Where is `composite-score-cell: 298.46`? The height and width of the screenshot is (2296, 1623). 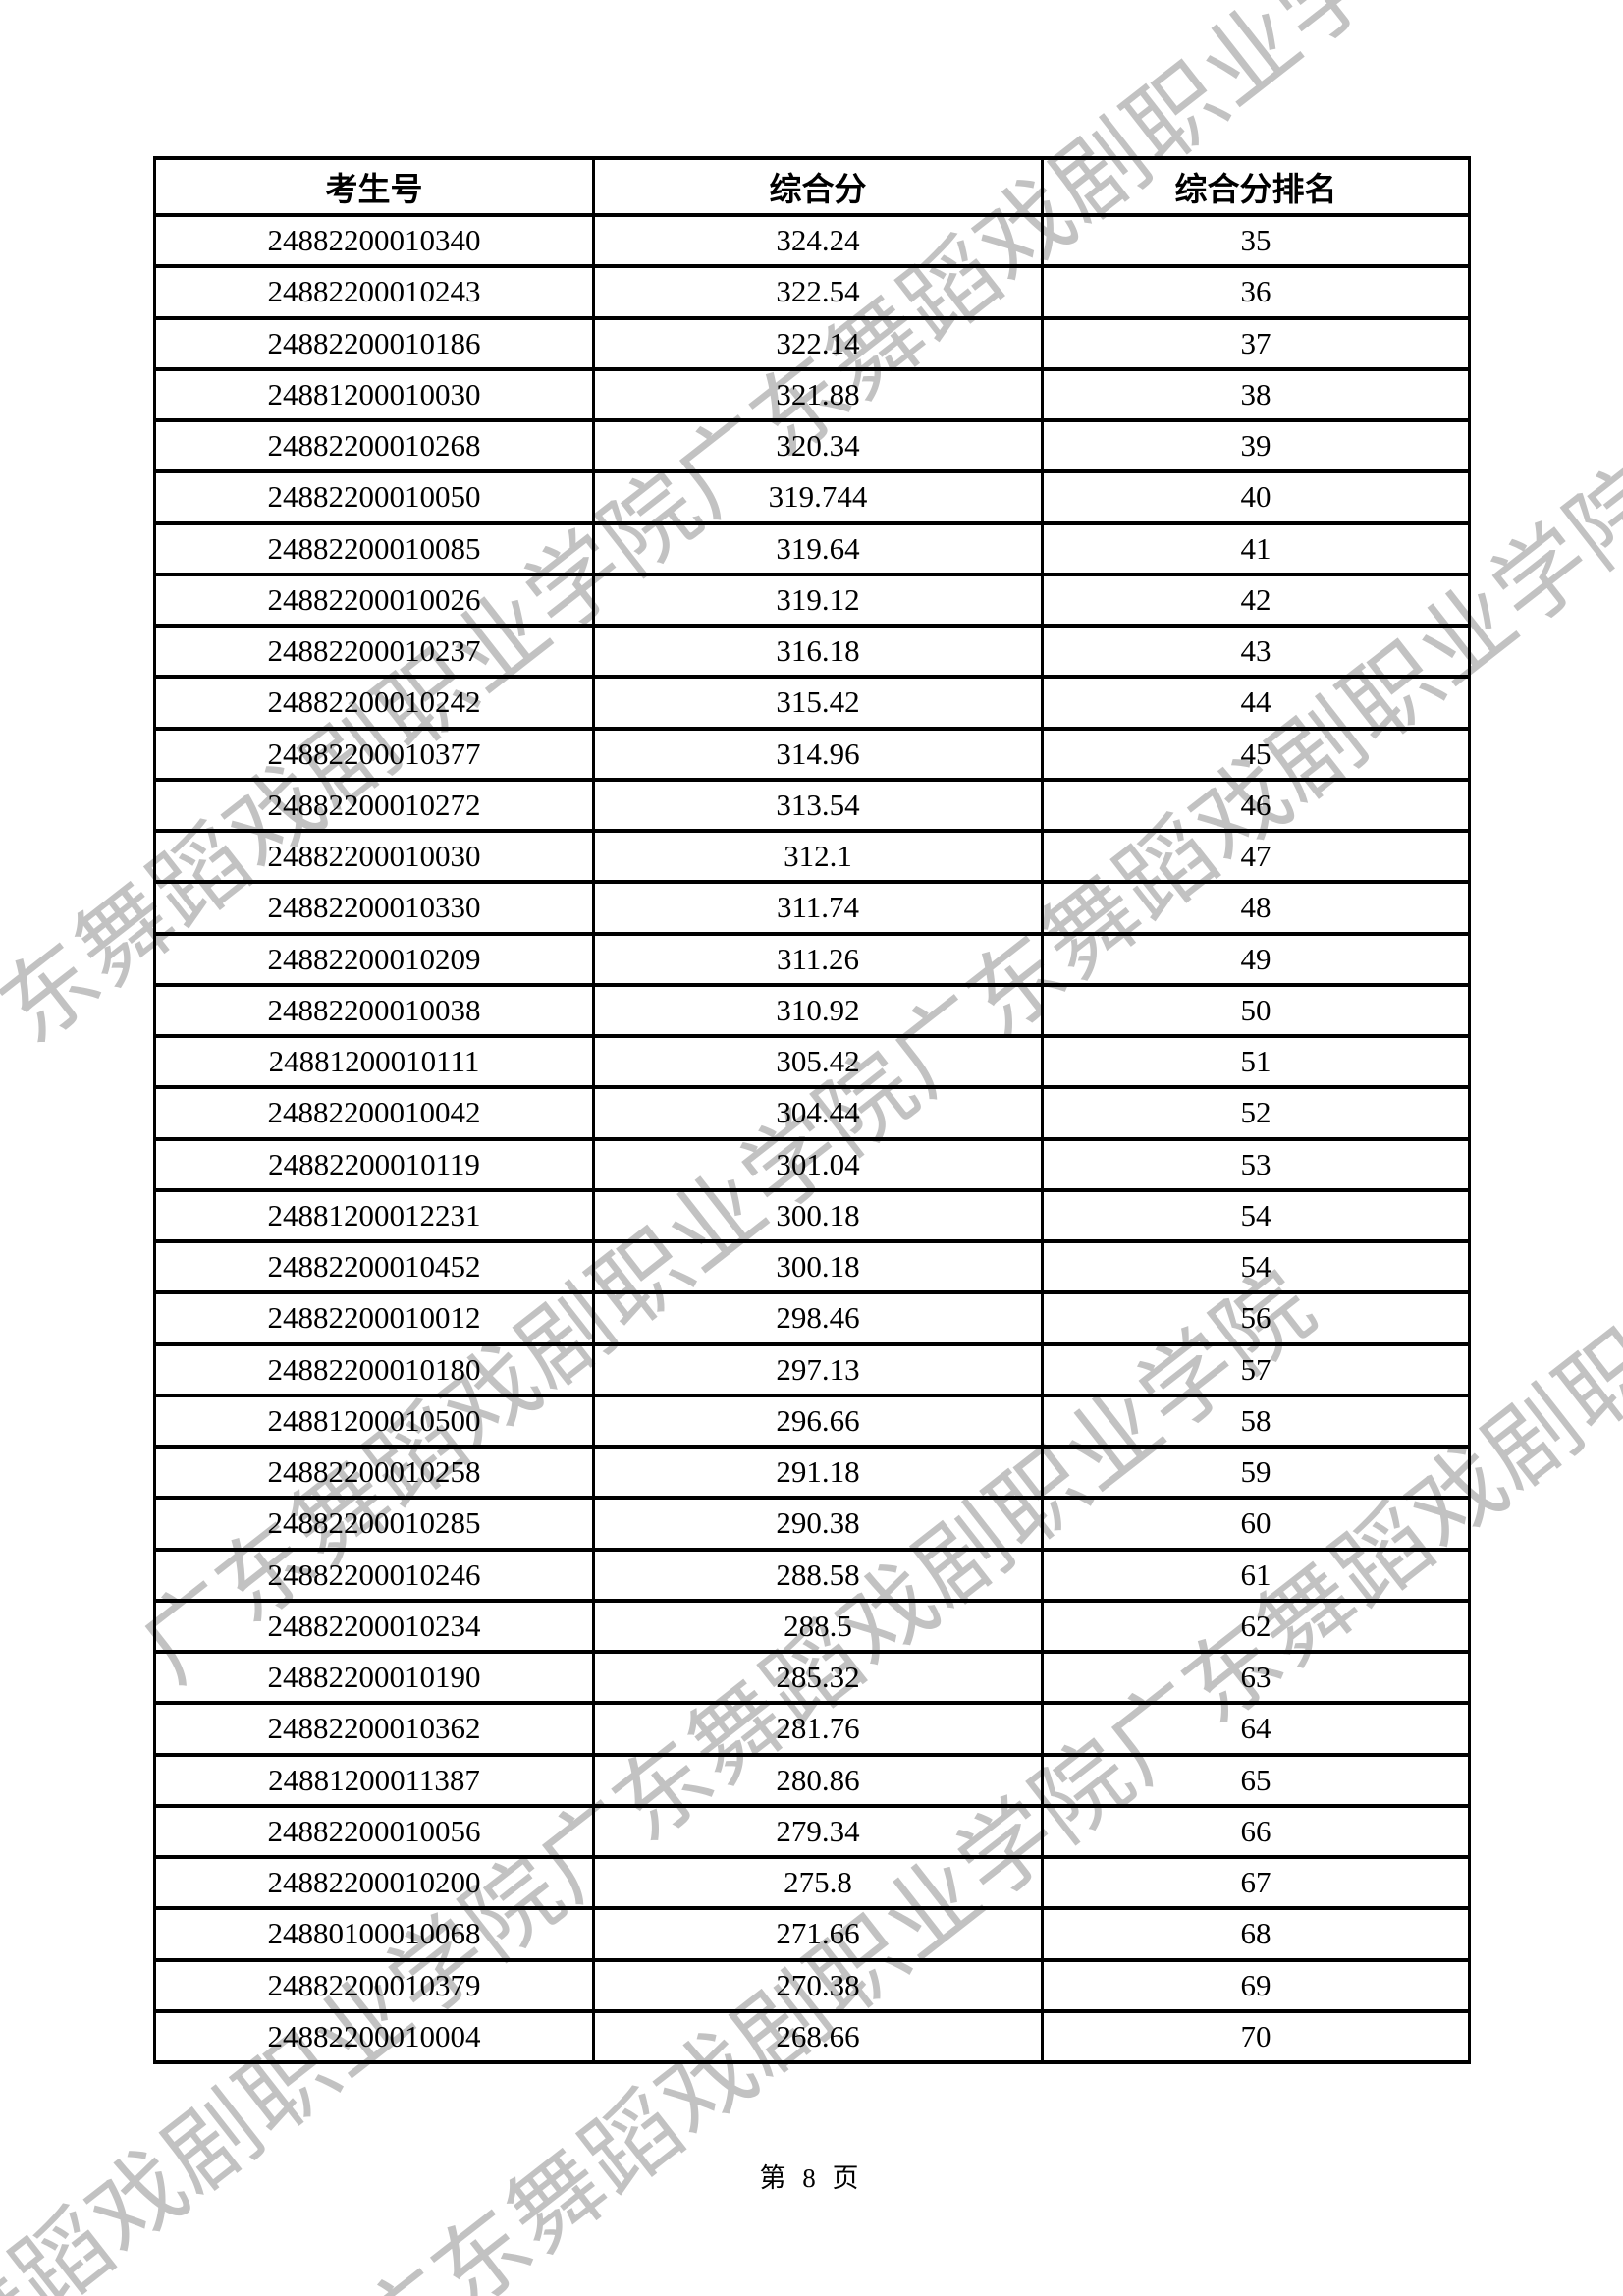
composite-score-cell: 298.46 is located at coordinates (818, 1318).